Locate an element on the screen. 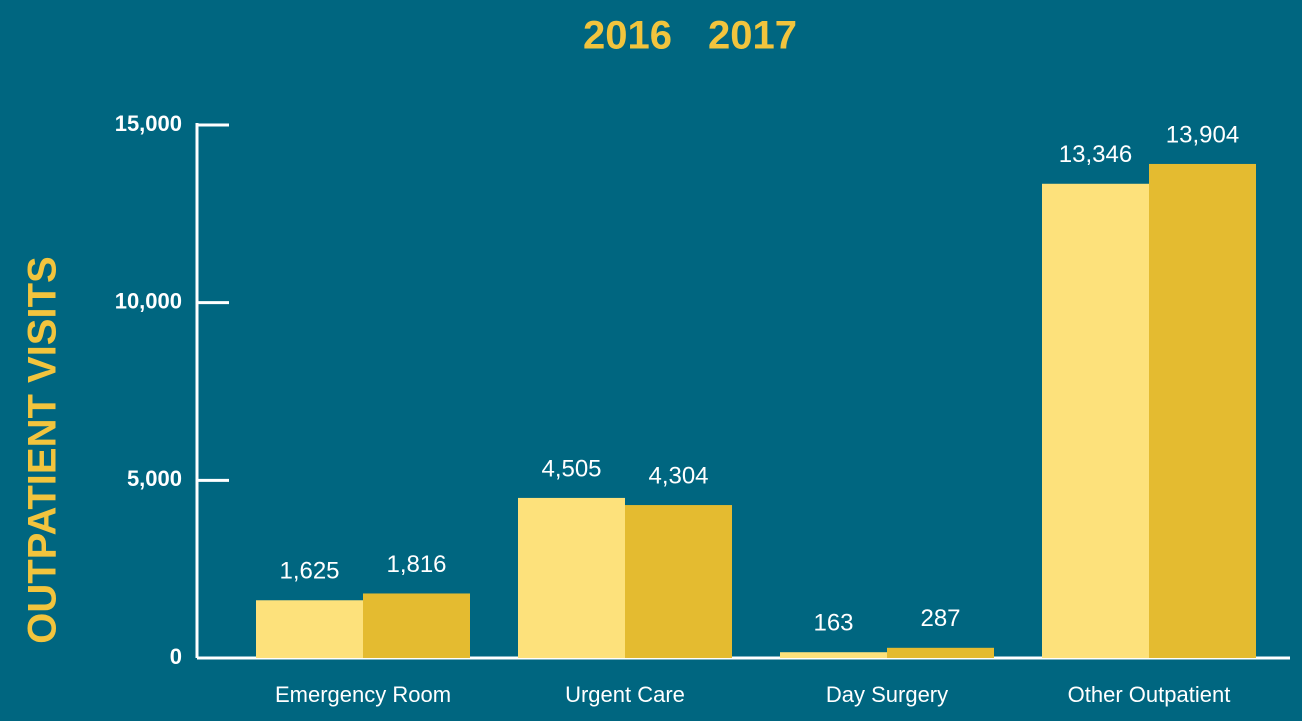 The height and width of the screenshot is (721, 1302). legend-label: 2017 is located at coordinates (752, 36).